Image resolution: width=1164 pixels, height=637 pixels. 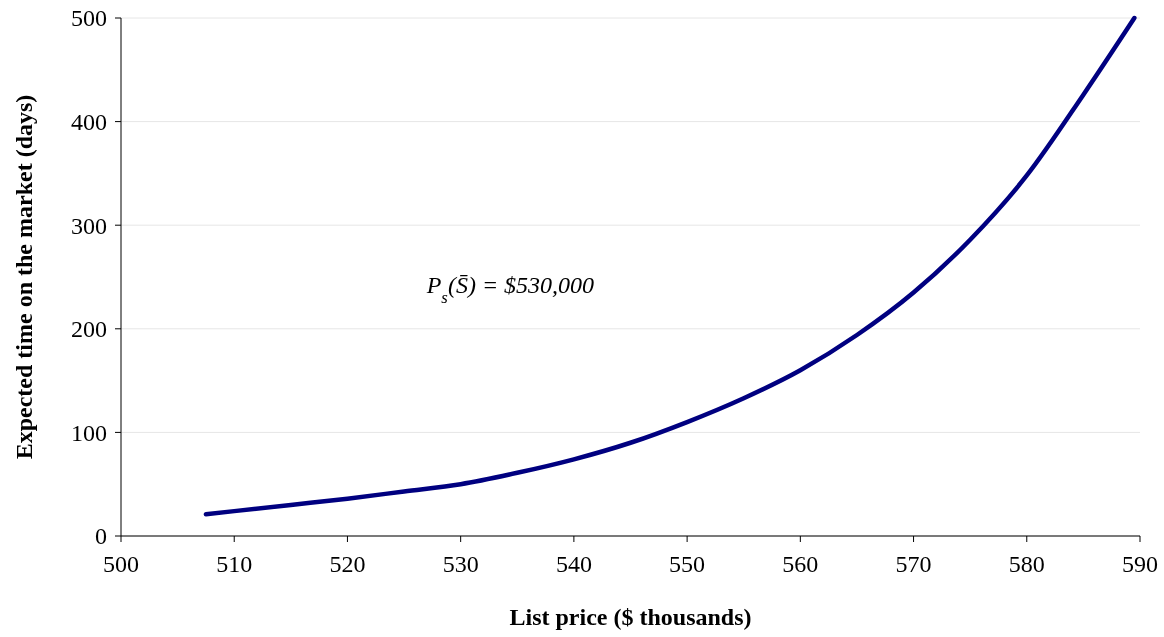 What do you see at coordinates (89, 225) in the screenshot?
I see `y-tick-label: 300` at bounding box center [89, 225].